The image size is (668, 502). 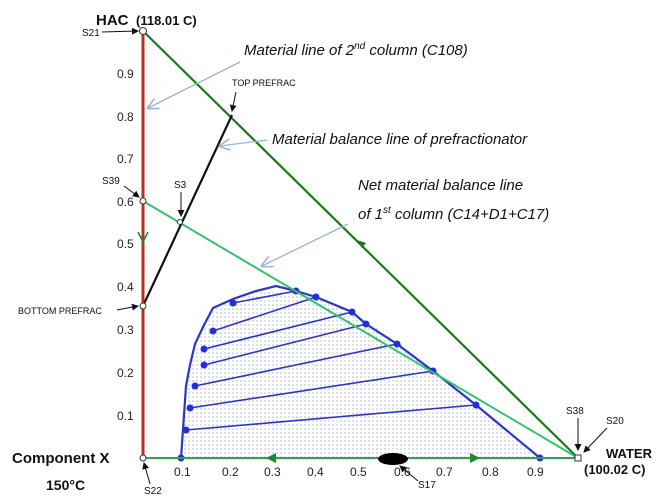 I want to click on s3-point, so click(x=180, y=222).